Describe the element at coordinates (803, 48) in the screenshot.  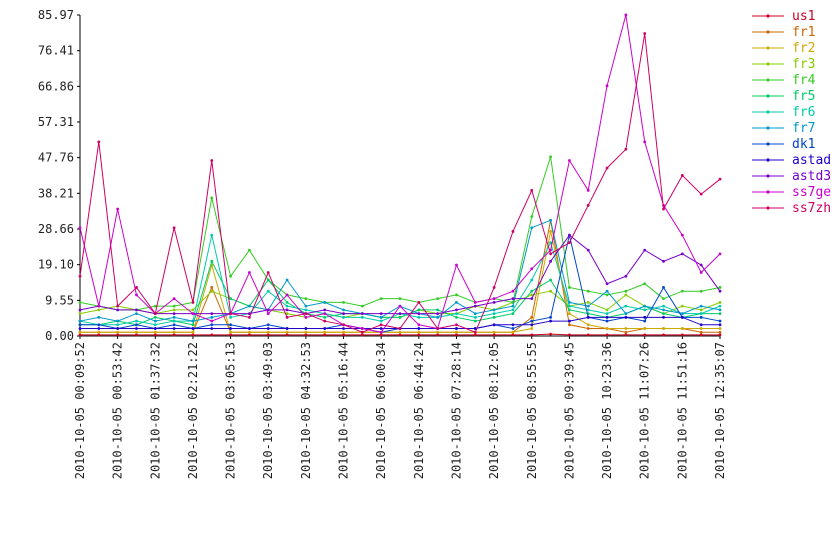
I see `legend-label: fr2` at that location.